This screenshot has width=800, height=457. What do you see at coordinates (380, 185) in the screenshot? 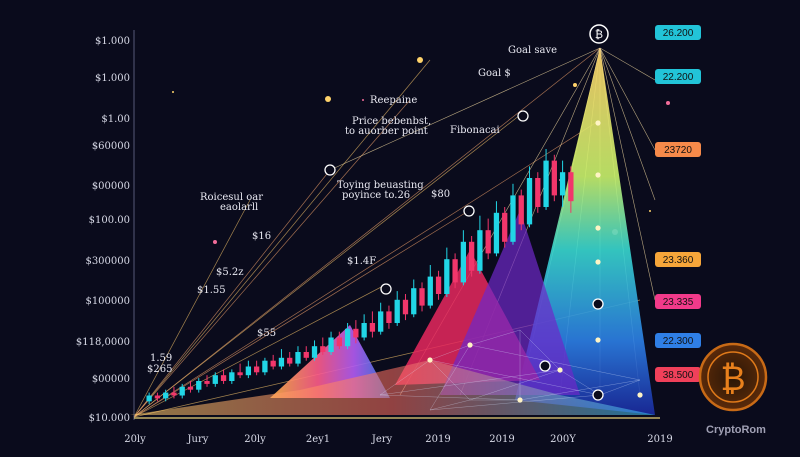
I see `annotation: Toying beuasting` at bounding box center [380, 185].